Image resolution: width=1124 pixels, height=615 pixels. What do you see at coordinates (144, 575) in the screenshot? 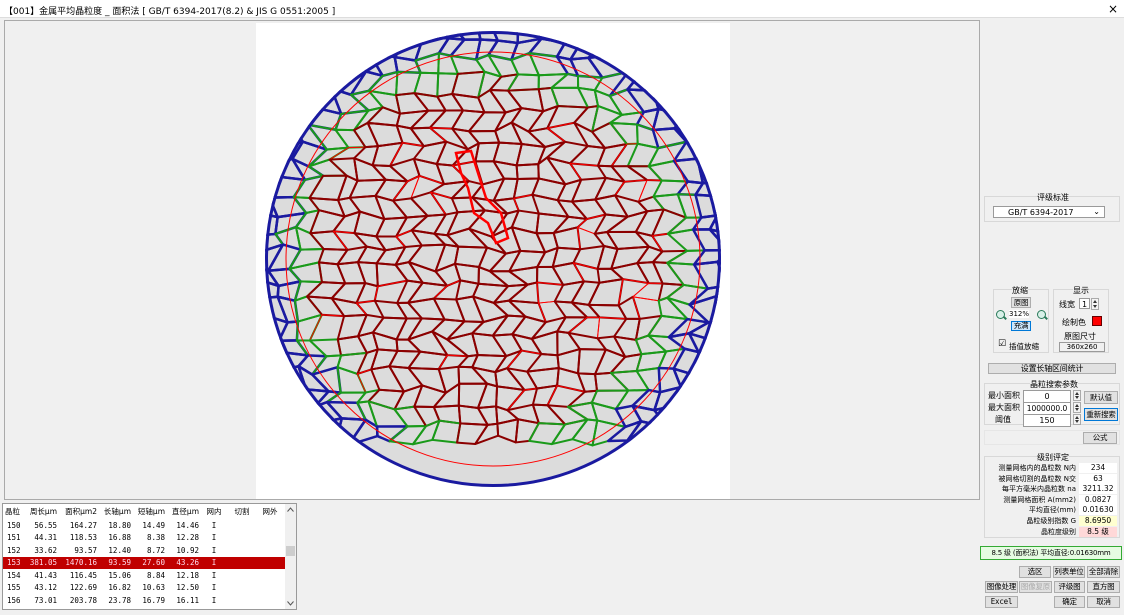
I see `table-row: 154 41.43 116.45 15.06 8.84 12.18 I` at bounding box center [144, 575].